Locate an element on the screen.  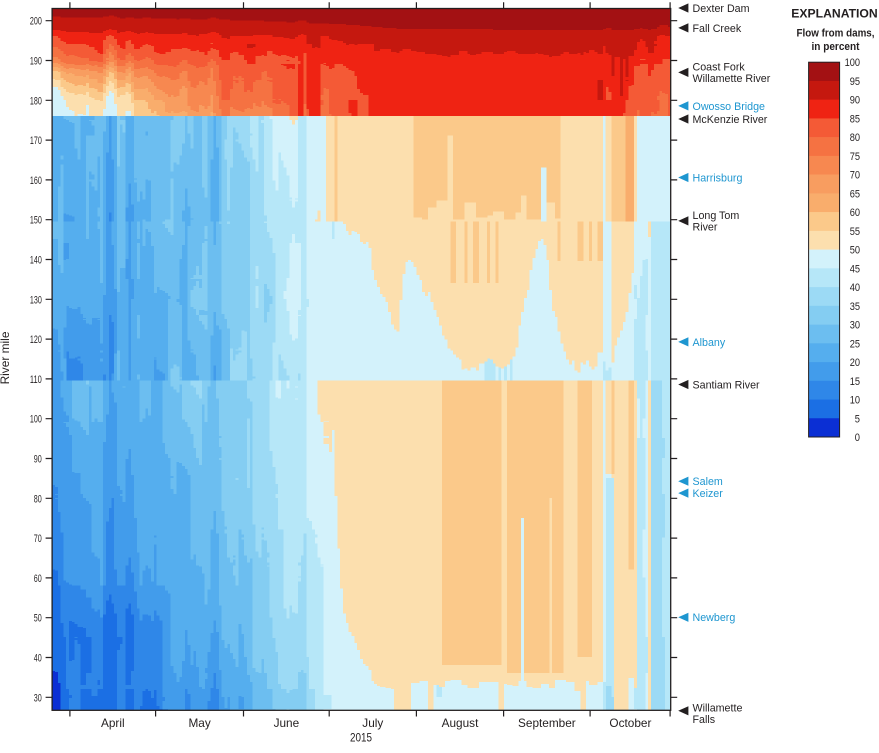
svg-text: 45 is located at coordinates (855, 269).